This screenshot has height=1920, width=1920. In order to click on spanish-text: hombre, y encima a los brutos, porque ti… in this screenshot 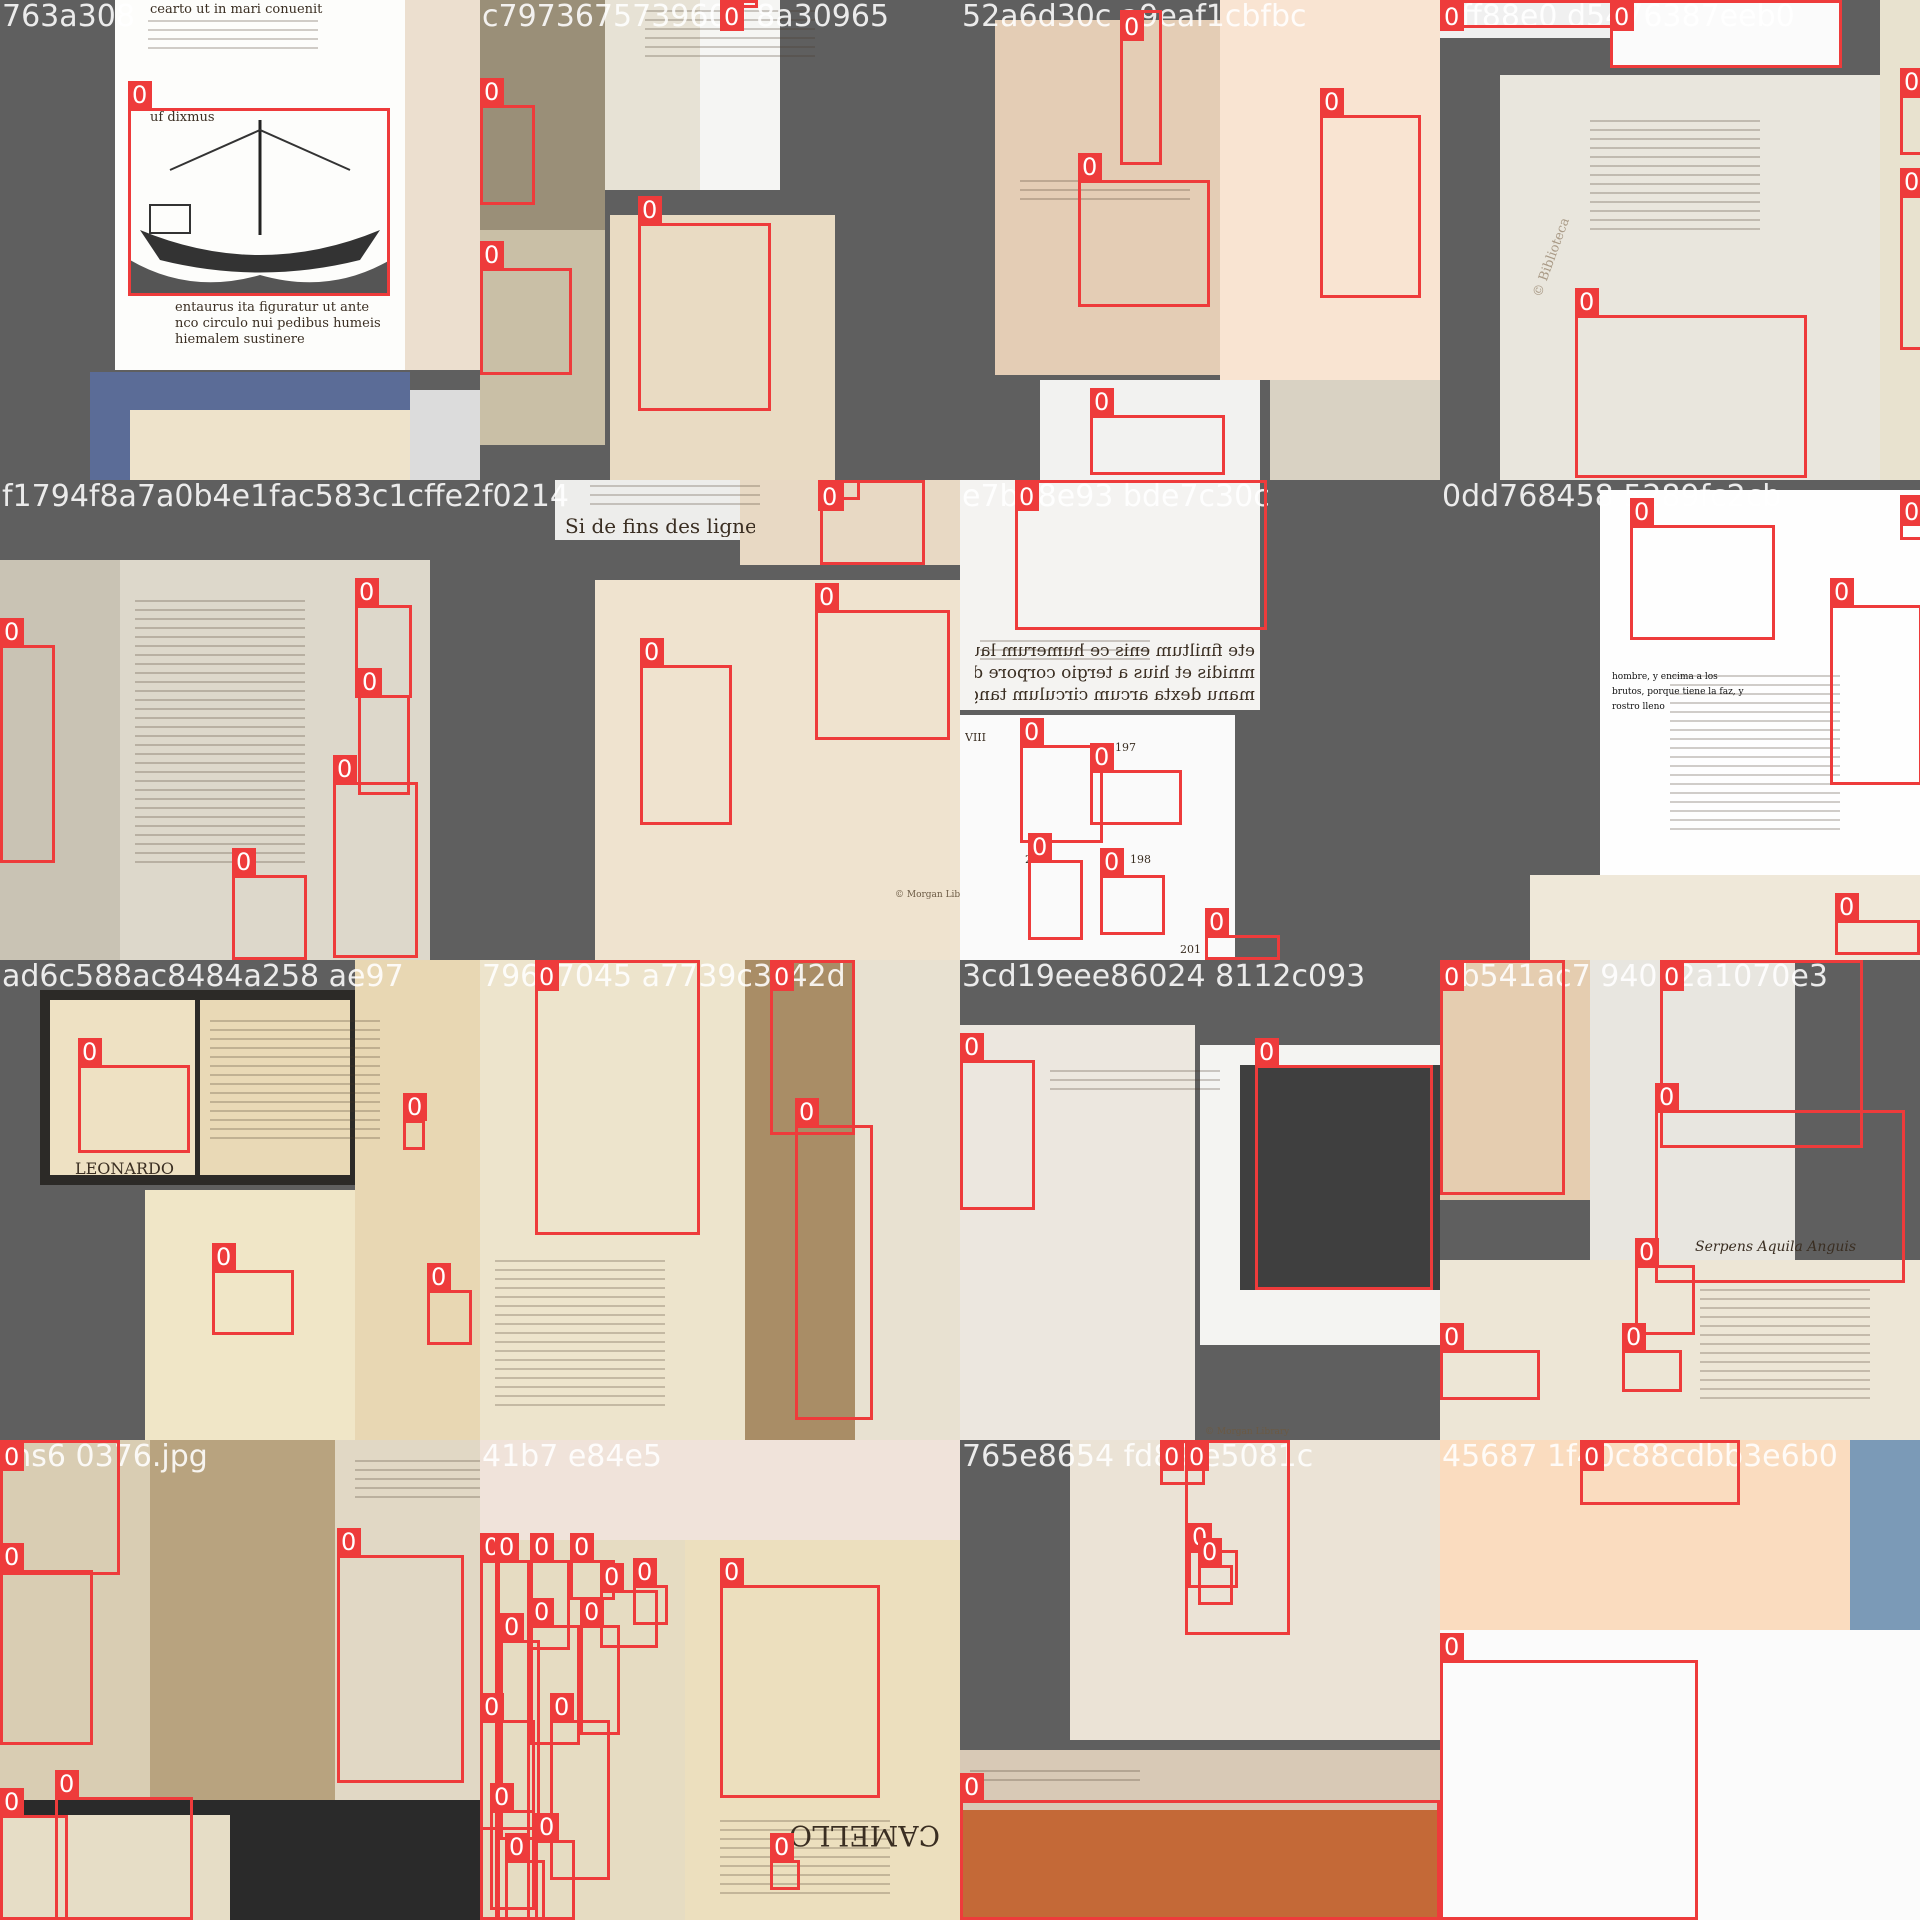, I will do `click(1678, 692)`.